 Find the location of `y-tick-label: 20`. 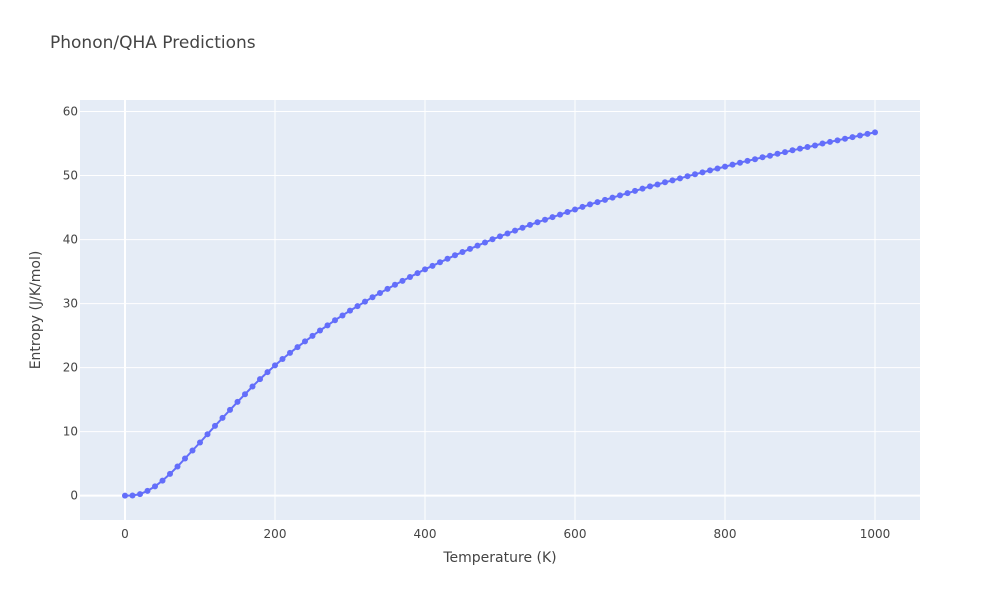

y-tick-label: 20 is located at coordinates (70, 368).